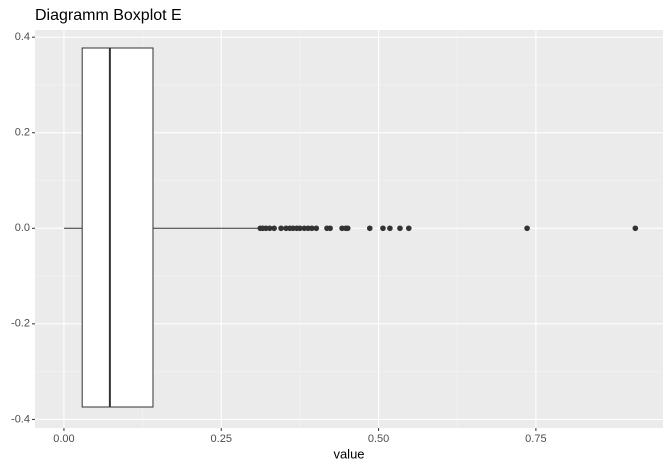 The width and height of the screenshot is (672, 470). Describe the element at coordinates (378, 439) in the screenshot. I see `x-tick-label: 0.50` at that location.